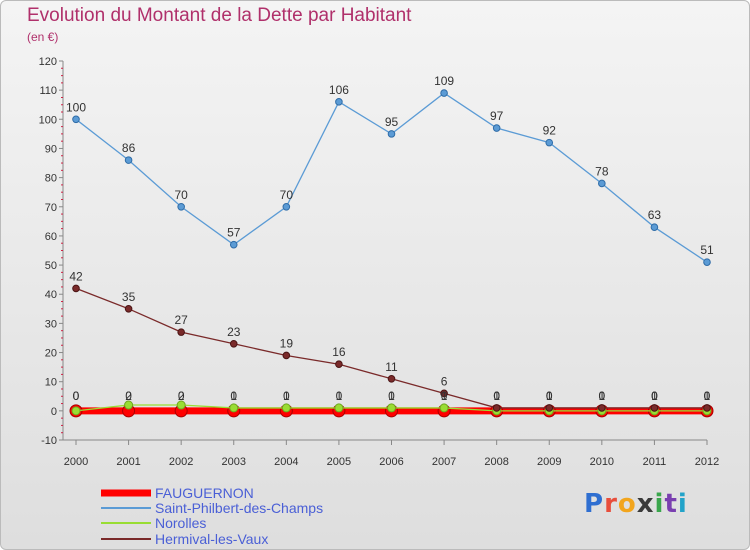  I want to click on data-label: 35, so click(129, 297).